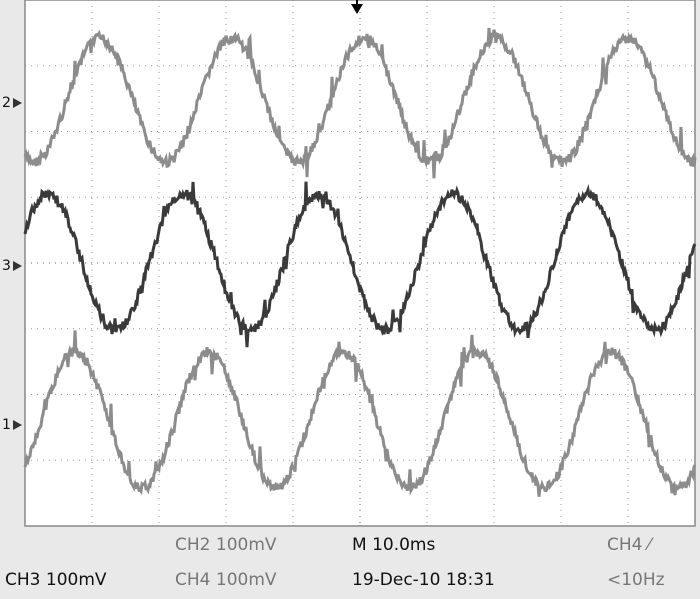 This screenshot has width=700, height=599. What do you see at coordinates (630, 545) in the screenshot?
I see `status-text: CH4 ⁄` at bounding box center [630, 545].